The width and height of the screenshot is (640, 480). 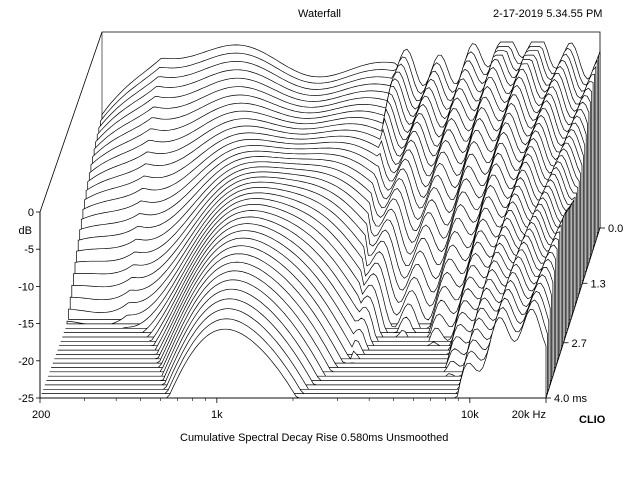 What do you see at coordinates (31, 213) in the screenshot?
I see `z-tick-label: 0` at bounding box center [31, 213].